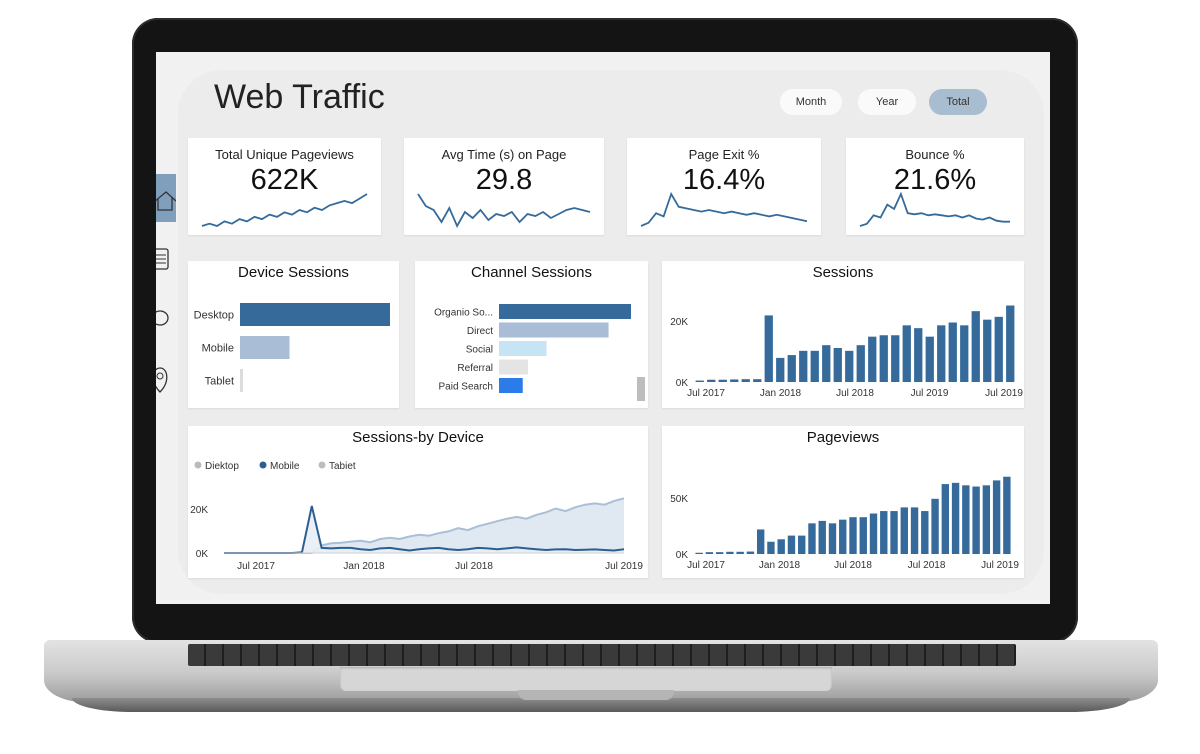  I want to click on kpi-label: Bounce %, so click(935, 154).